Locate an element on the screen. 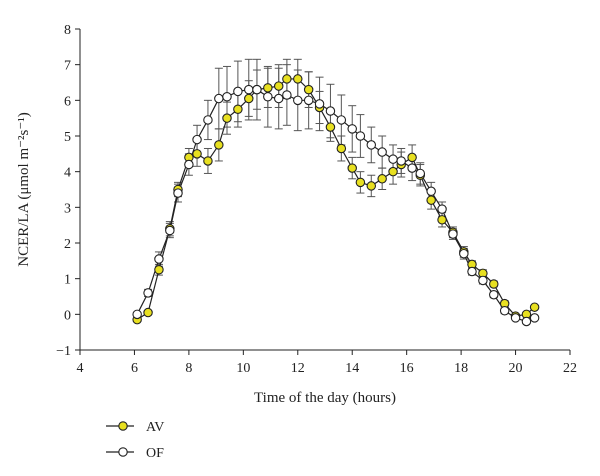  y-ticks: −1 0 1 2 3 4 5 6 7 8 is located at coordinates (68, 191).